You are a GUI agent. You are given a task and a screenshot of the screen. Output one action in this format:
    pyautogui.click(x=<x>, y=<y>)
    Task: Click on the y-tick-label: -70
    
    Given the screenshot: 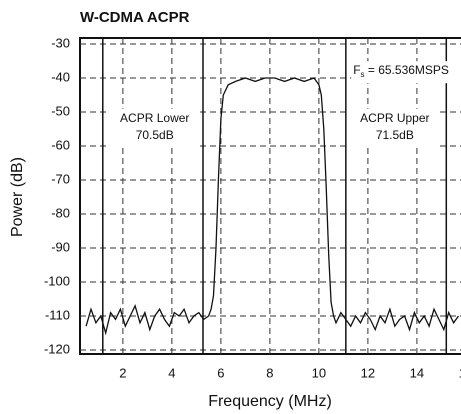 What is the action you would take?
    pyautogui.click(x=60, y=178)
    